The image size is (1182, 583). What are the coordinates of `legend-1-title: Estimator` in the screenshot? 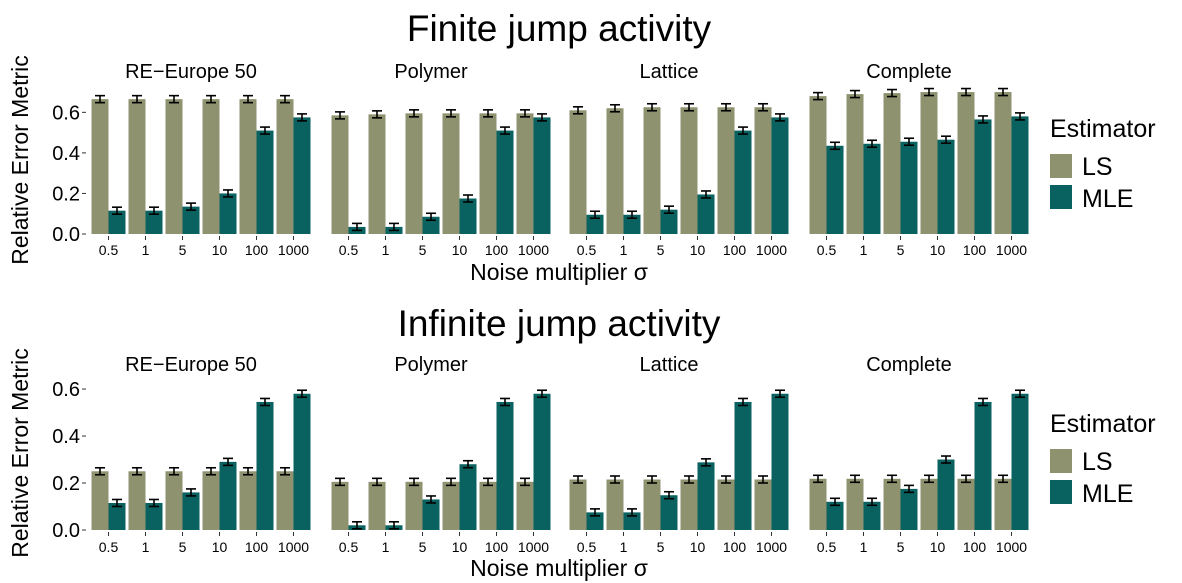 It's located at (1103, 129).